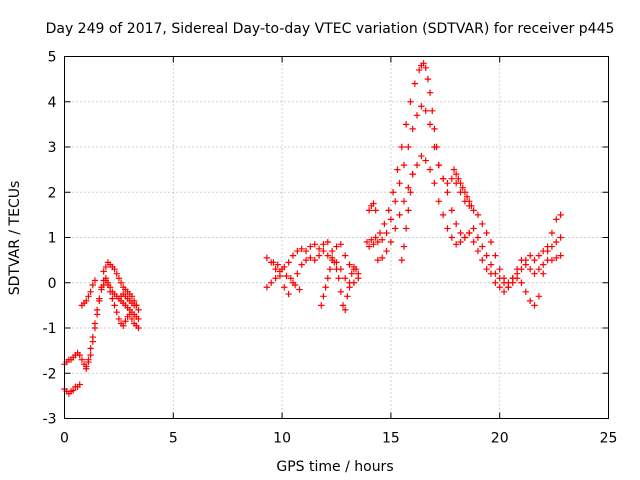 The height and width of the screenshot is (480, 640). Describe the element at coordinates (88, 293) in the screenshot. I see `series-early-d` at that location.